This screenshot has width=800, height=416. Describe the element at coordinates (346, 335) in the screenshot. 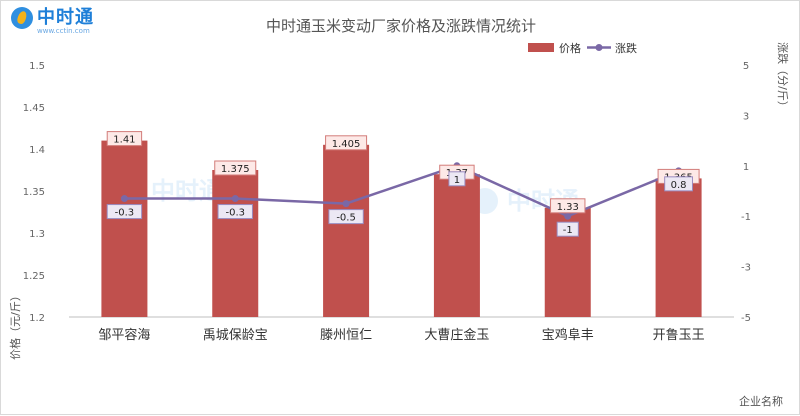

I see `x-category-label: 滕州恒仁` at that location.